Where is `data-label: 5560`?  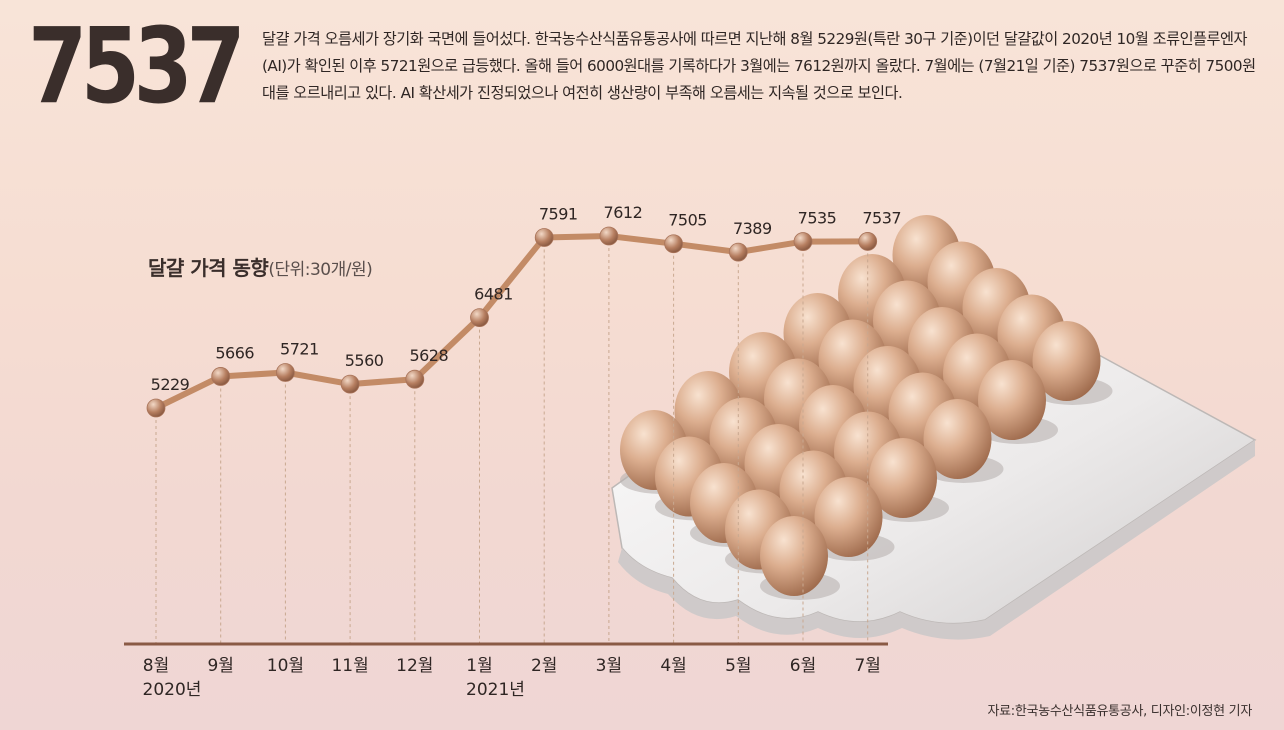
data-label: 5560 is located at coordinates (364, 360).